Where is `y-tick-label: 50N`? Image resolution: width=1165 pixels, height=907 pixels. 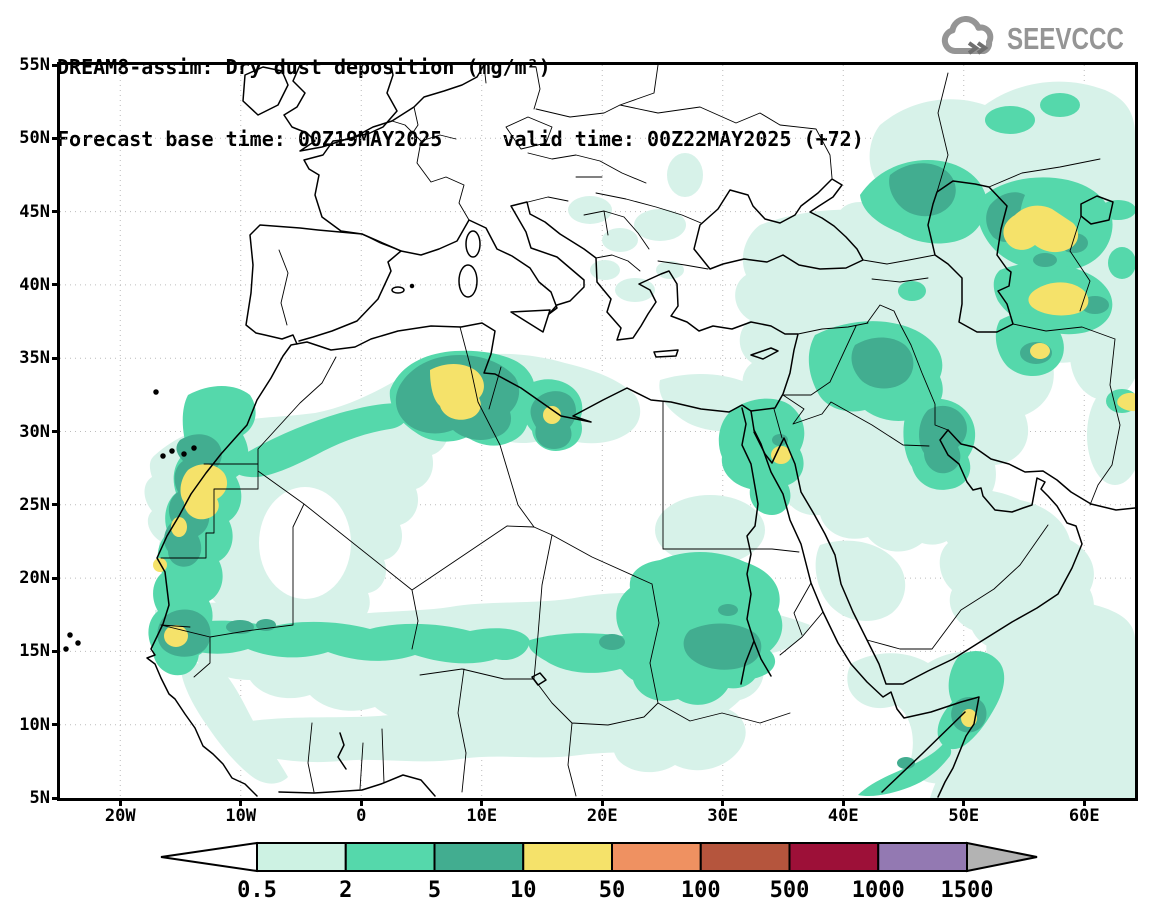
y-tick-label: 50N is located at coordinates (34, 138).